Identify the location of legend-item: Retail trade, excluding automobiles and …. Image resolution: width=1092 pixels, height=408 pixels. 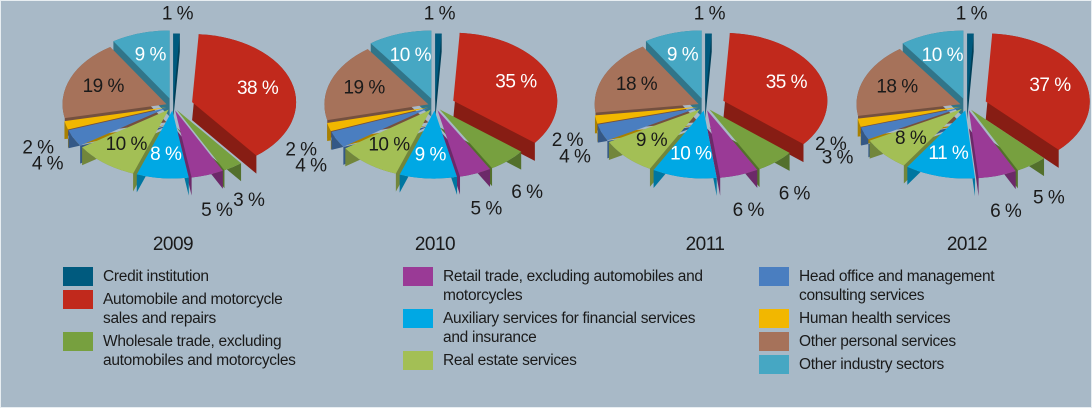
(563, 286).